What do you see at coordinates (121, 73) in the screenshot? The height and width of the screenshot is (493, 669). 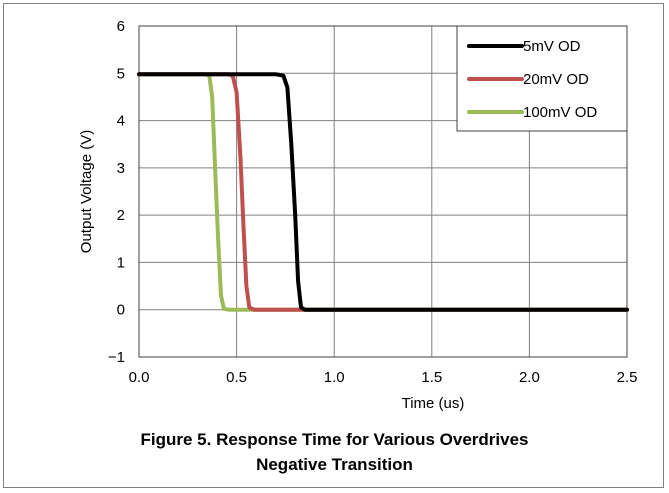 I see `y-tick-label: 5` at bounding box center [121, 73].